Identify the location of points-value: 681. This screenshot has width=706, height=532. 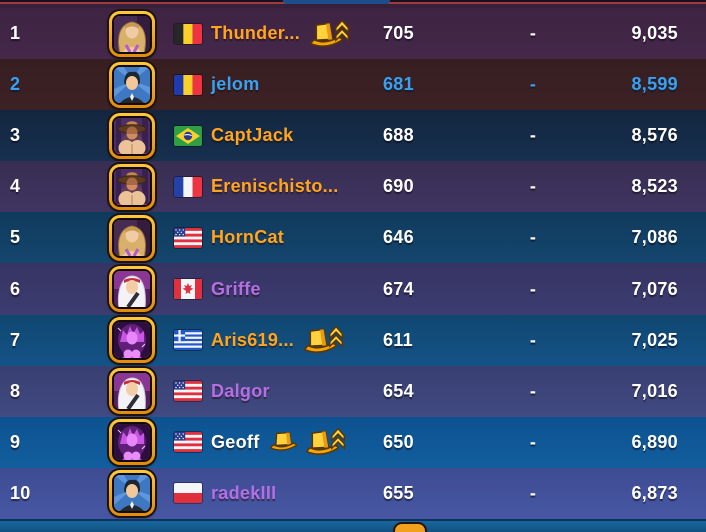
(398, 84).